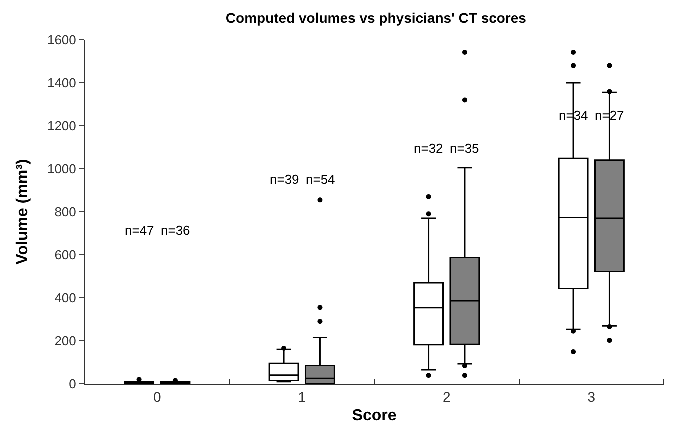 The height and width of the screenshot is (434, 684). Describe the element at coordinates (374, 416) in the screenshot. I see `x-axis-title: Score` at that location.